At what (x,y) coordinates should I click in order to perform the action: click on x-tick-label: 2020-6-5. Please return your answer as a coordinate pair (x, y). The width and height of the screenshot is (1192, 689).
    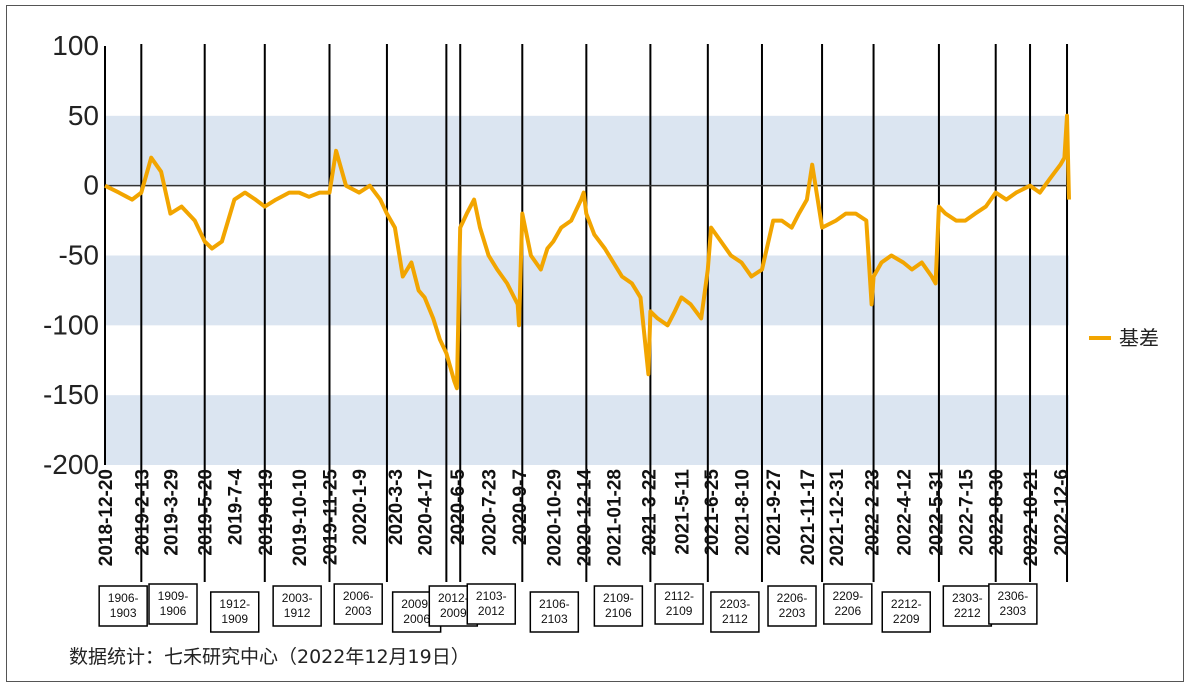
    Looking at the image, I should click on (458, 507).